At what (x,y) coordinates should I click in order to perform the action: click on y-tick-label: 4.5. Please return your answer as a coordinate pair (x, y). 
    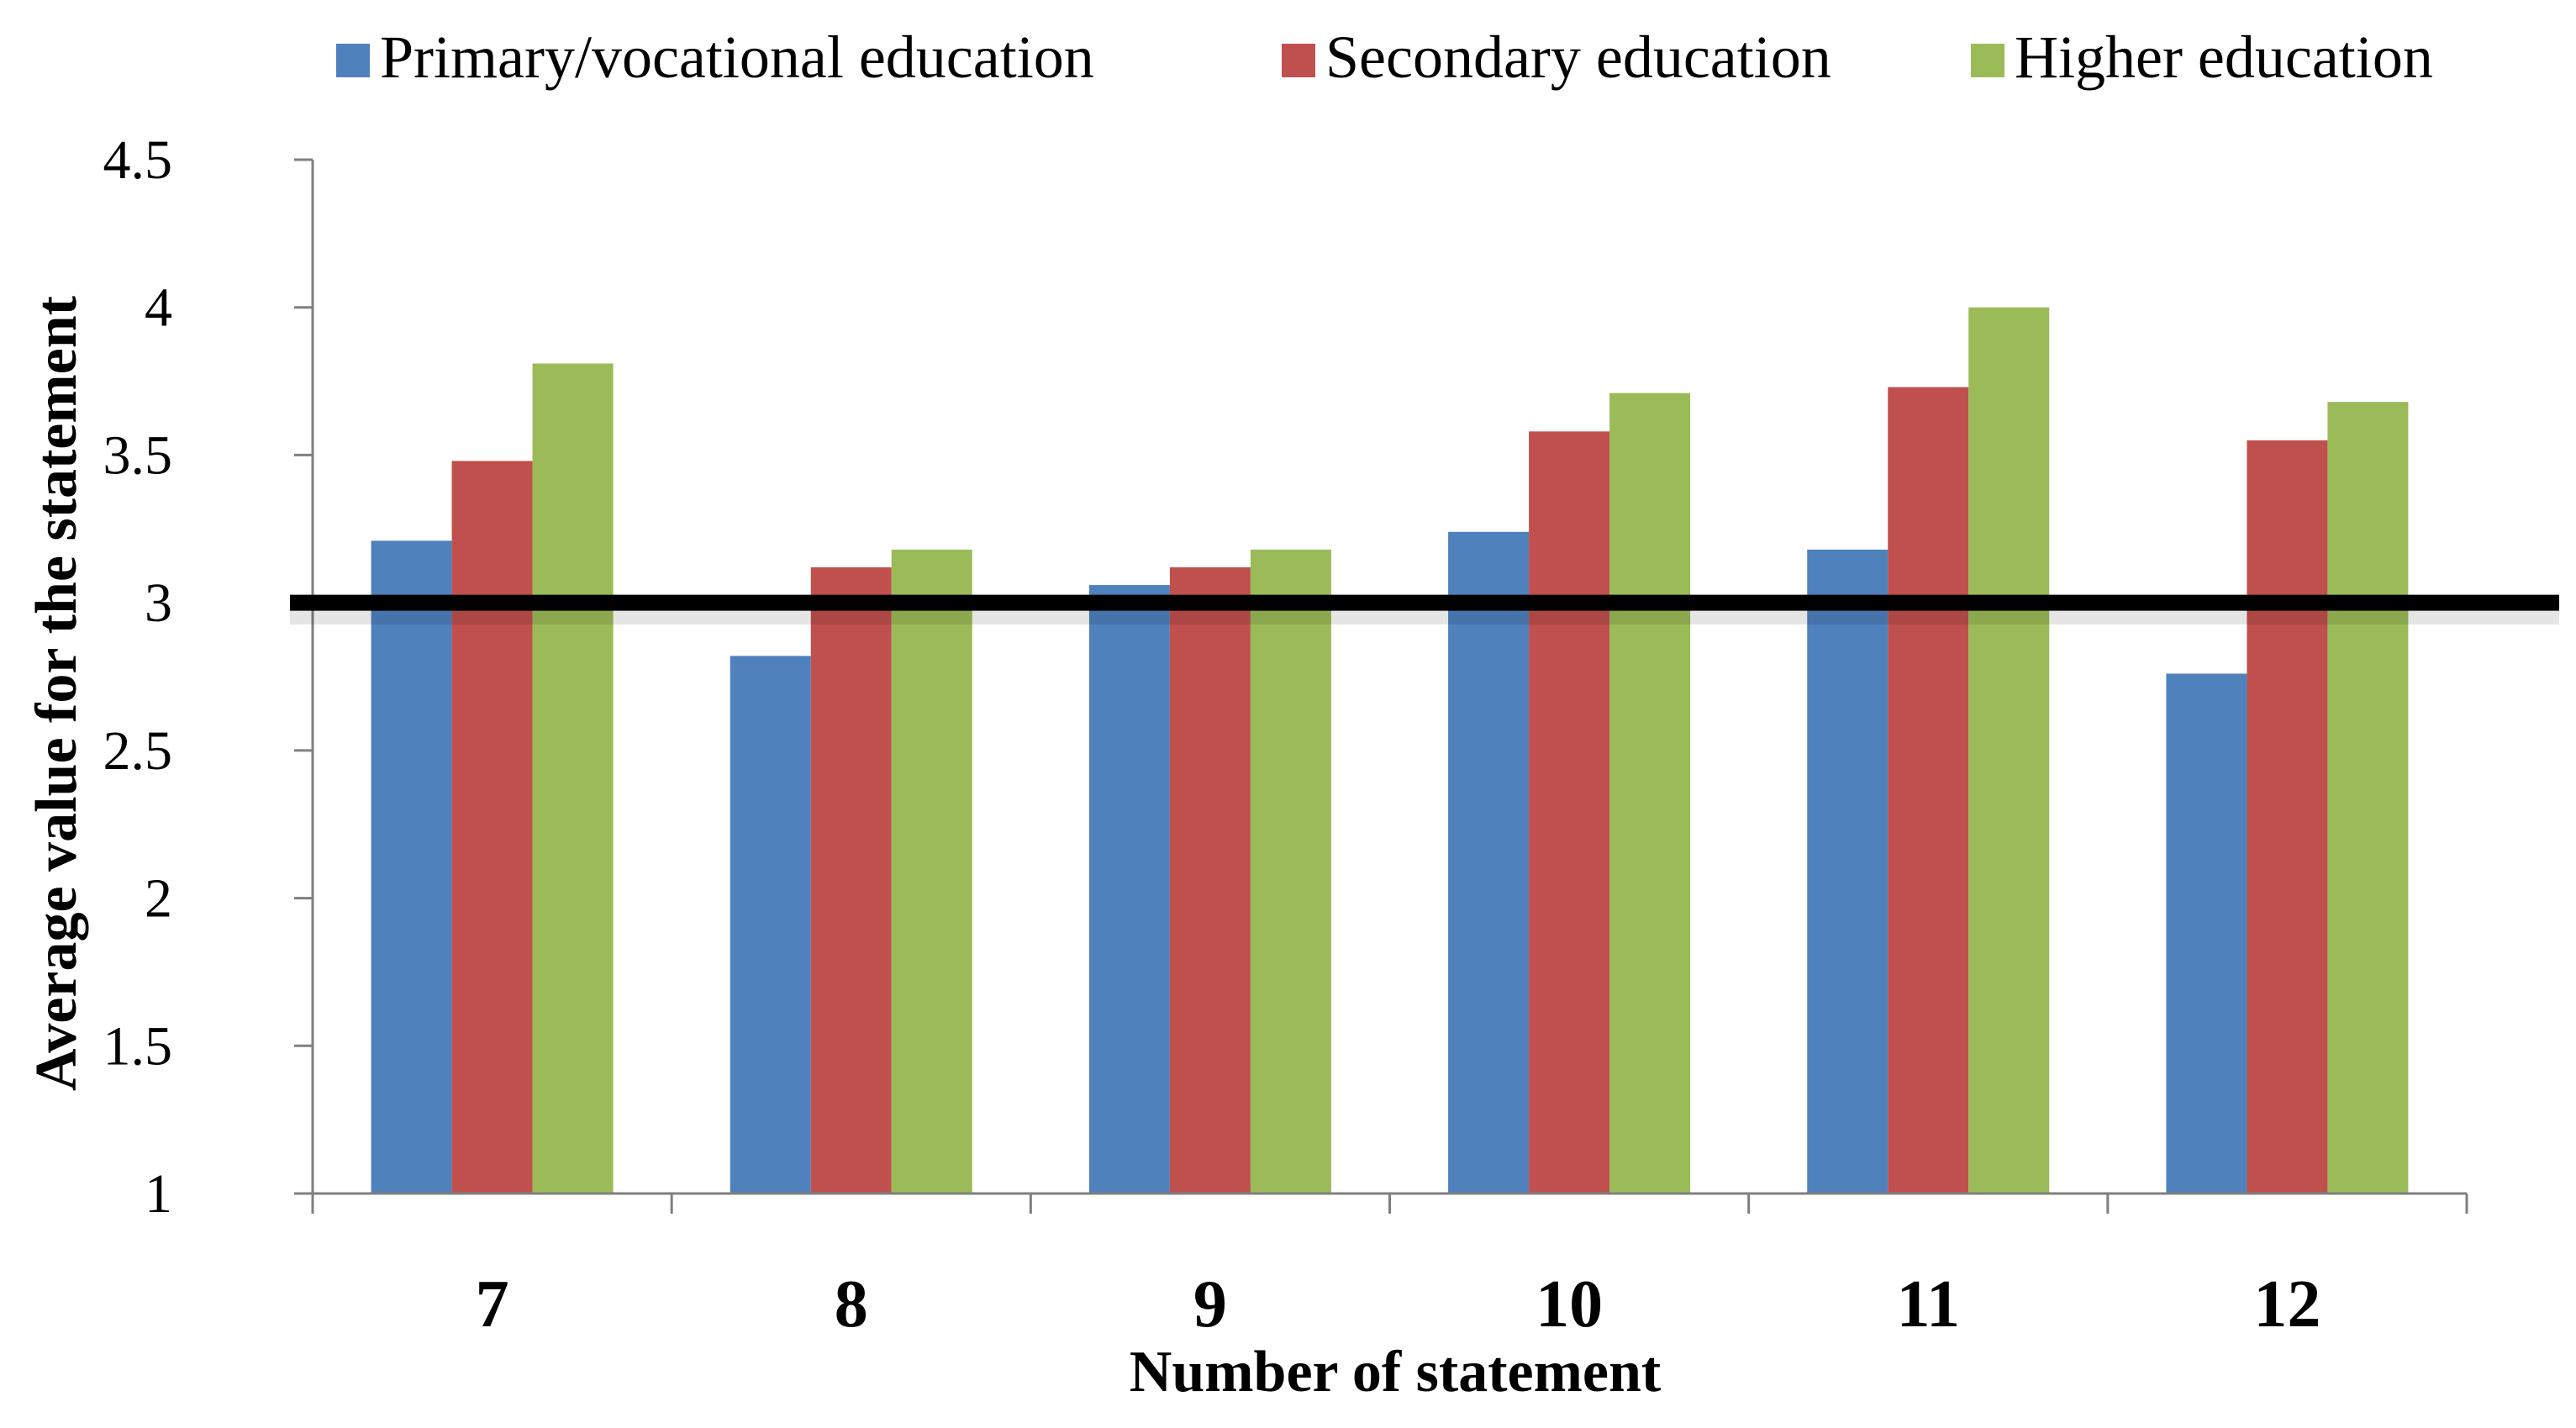
    Looking at the image, I should click on (138, 160).